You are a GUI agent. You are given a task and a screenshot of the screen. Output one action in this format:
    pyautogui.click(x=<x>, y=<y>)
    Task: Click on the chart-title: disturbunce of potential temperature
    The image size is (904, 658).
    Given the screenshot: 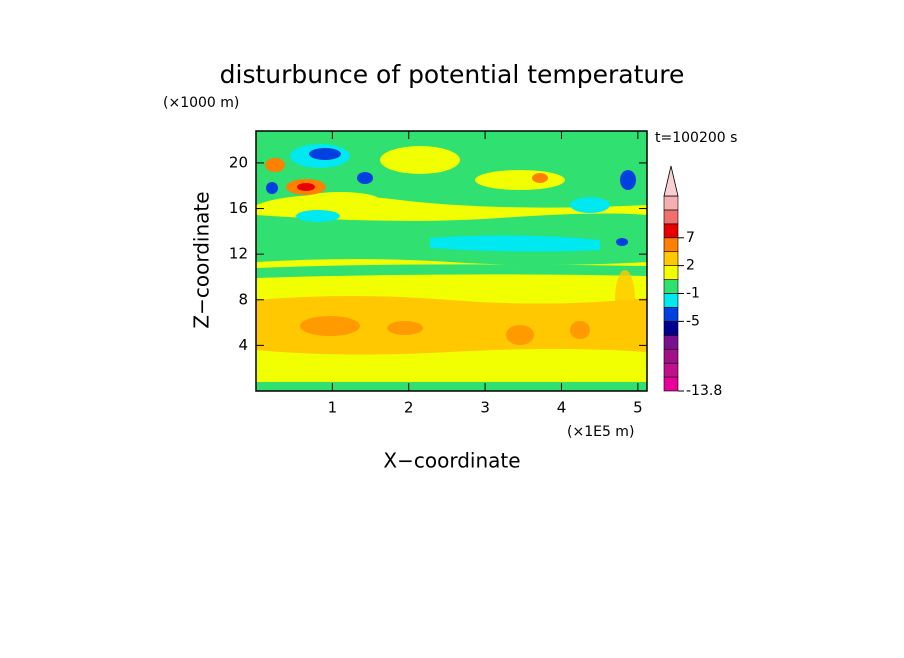 What is the action you would take?
    pyautogui.click(x=452, y=74)
    